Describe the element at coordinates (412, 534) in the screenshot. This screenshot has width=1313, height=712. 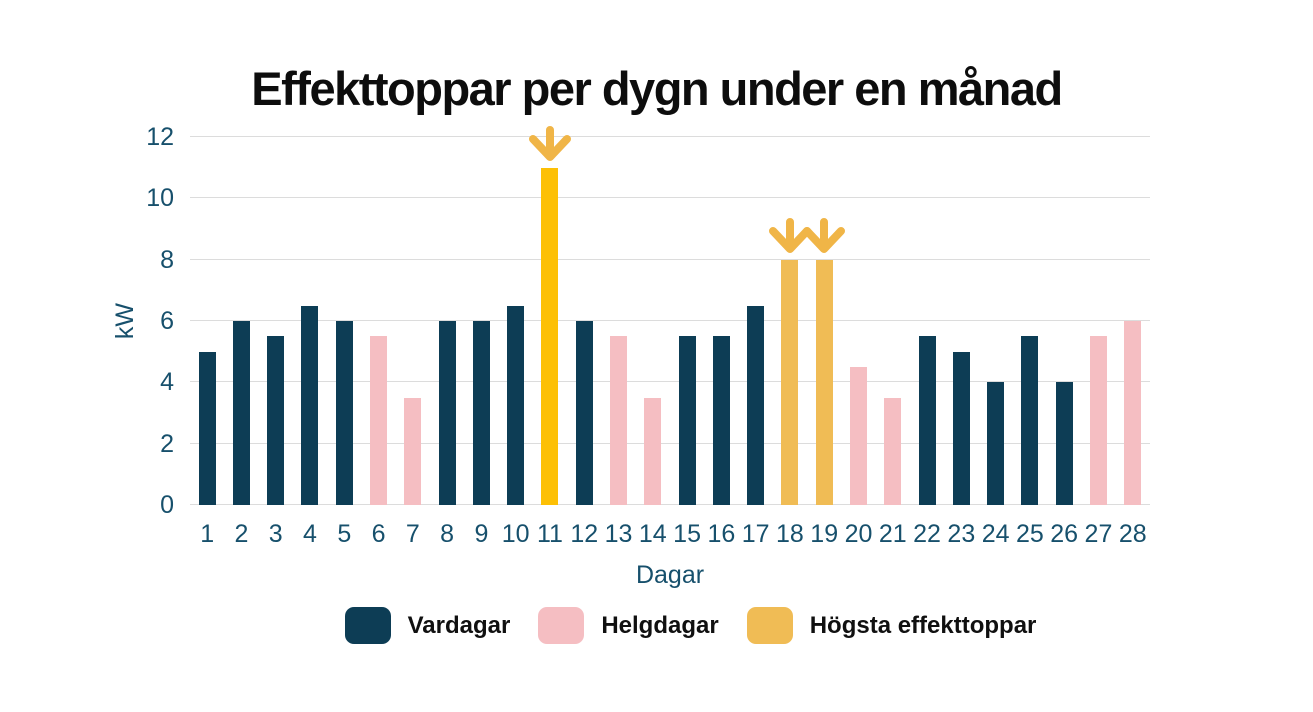
I see `x-tick-label-day-7: 7` at that location.